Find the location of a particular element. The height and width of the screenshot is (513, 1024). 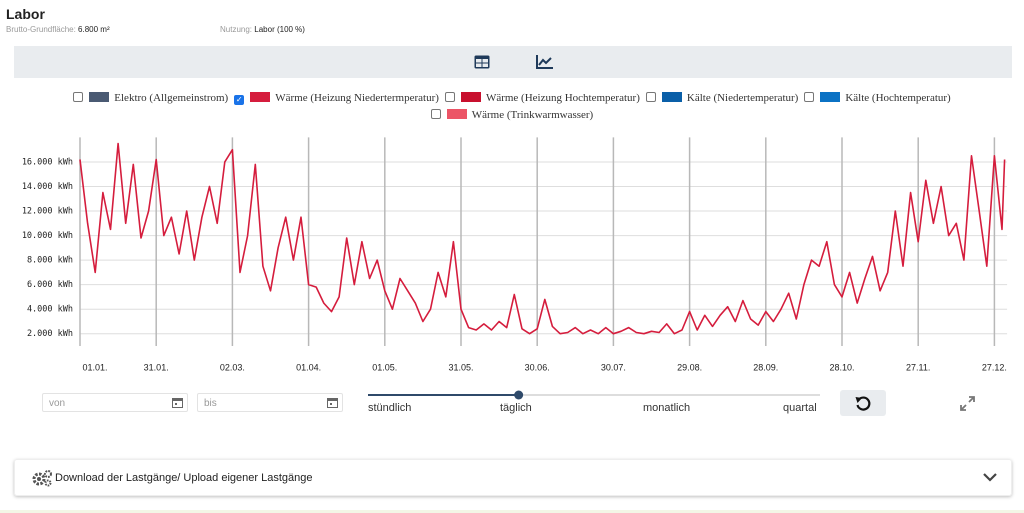

legend-label: Elektro (Allgemeinstrom) is located at coordinates (171, 98).